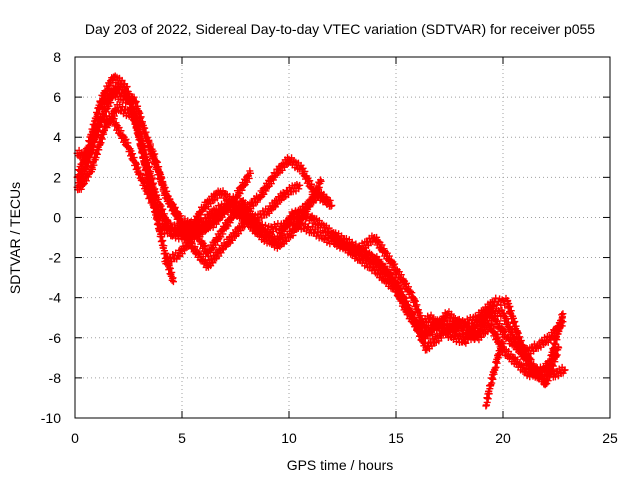 The image size is (640, 480). I want to click on x-tick-label: 25, so click(610, 438).